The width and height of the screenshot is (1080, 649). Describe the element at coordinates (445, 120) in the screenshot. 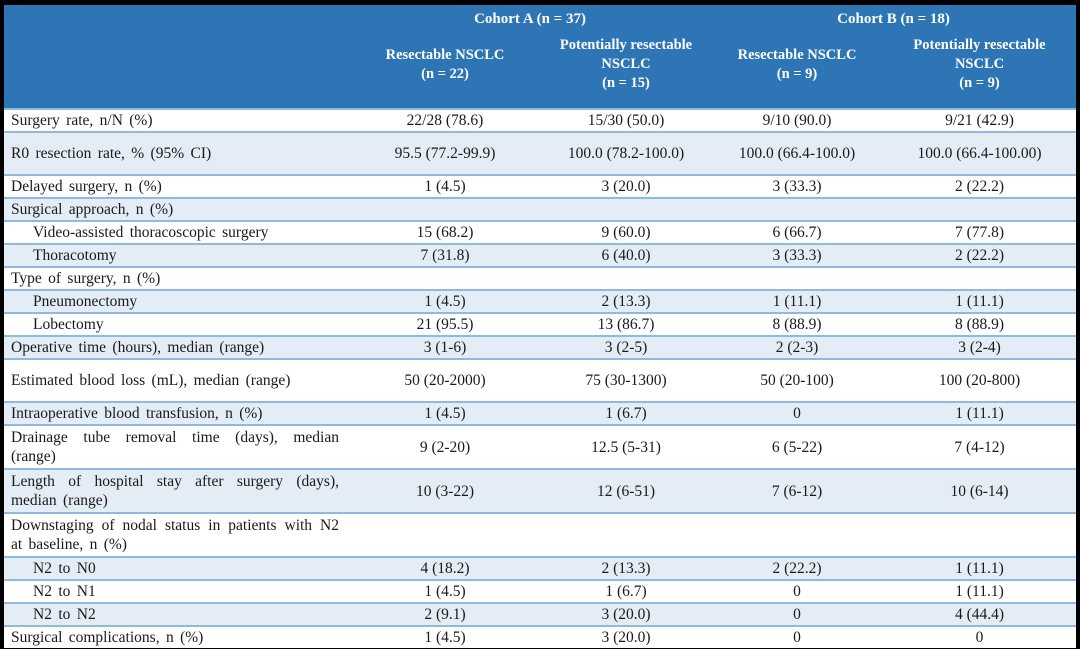

I see `value-cell: 22/28 (78.6)` at that location.